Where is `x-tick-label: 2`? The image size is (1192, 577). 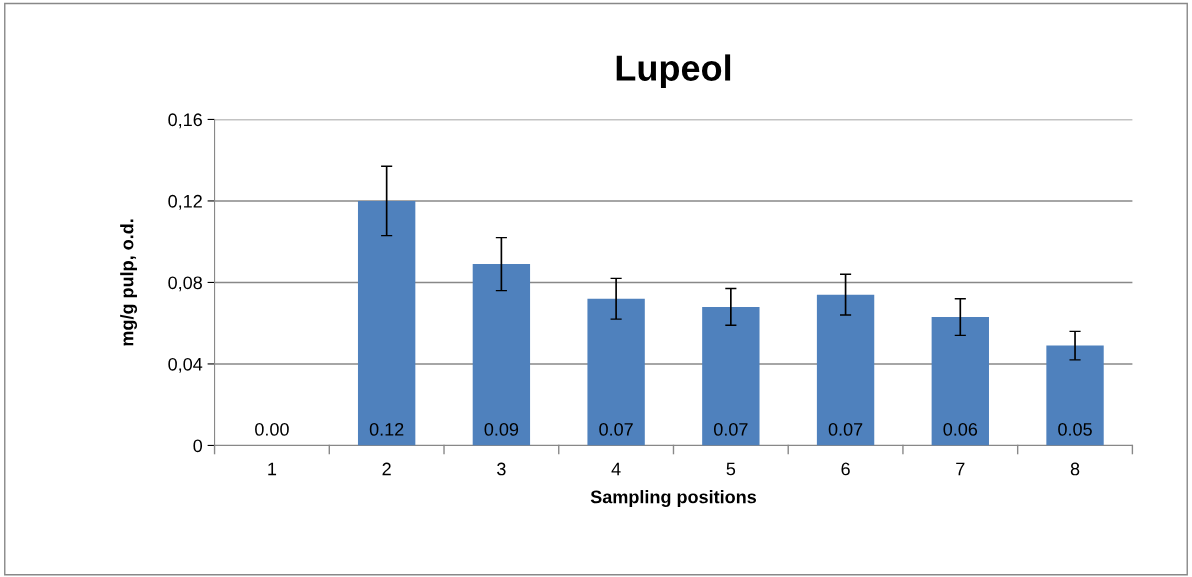
x-tick-label: 2 is located at coordinates (386, 469).